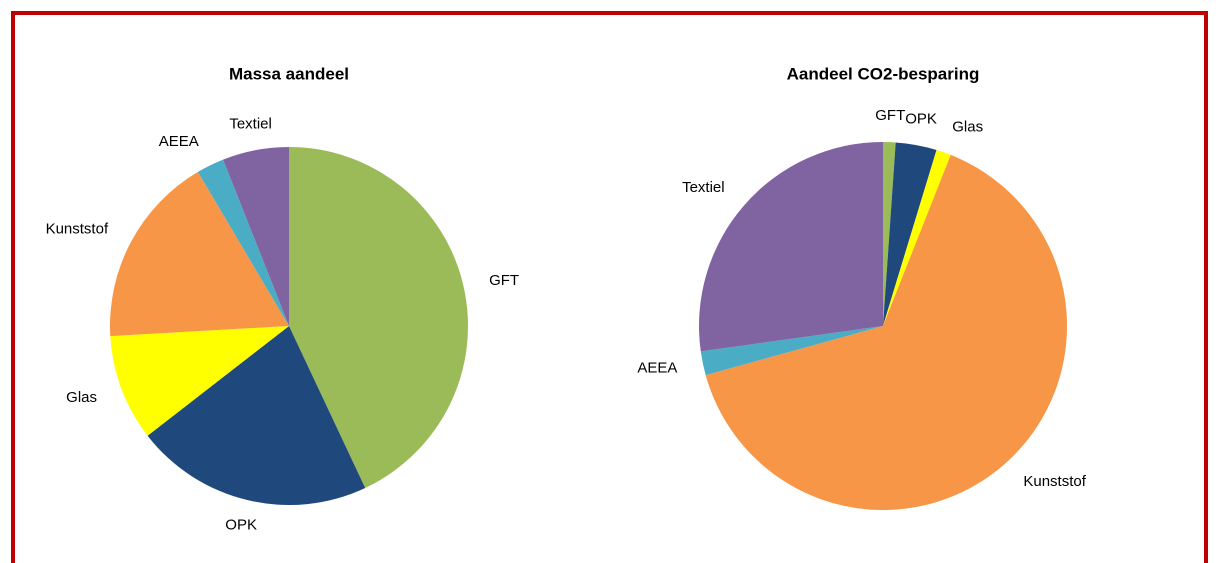 Image resolution: width=1219 pixels, height=563 pixels. Describe the element at coordinates (883, 73) in the screenshot. I see `chart-title: Aandeel CO2-besparing` at that location.